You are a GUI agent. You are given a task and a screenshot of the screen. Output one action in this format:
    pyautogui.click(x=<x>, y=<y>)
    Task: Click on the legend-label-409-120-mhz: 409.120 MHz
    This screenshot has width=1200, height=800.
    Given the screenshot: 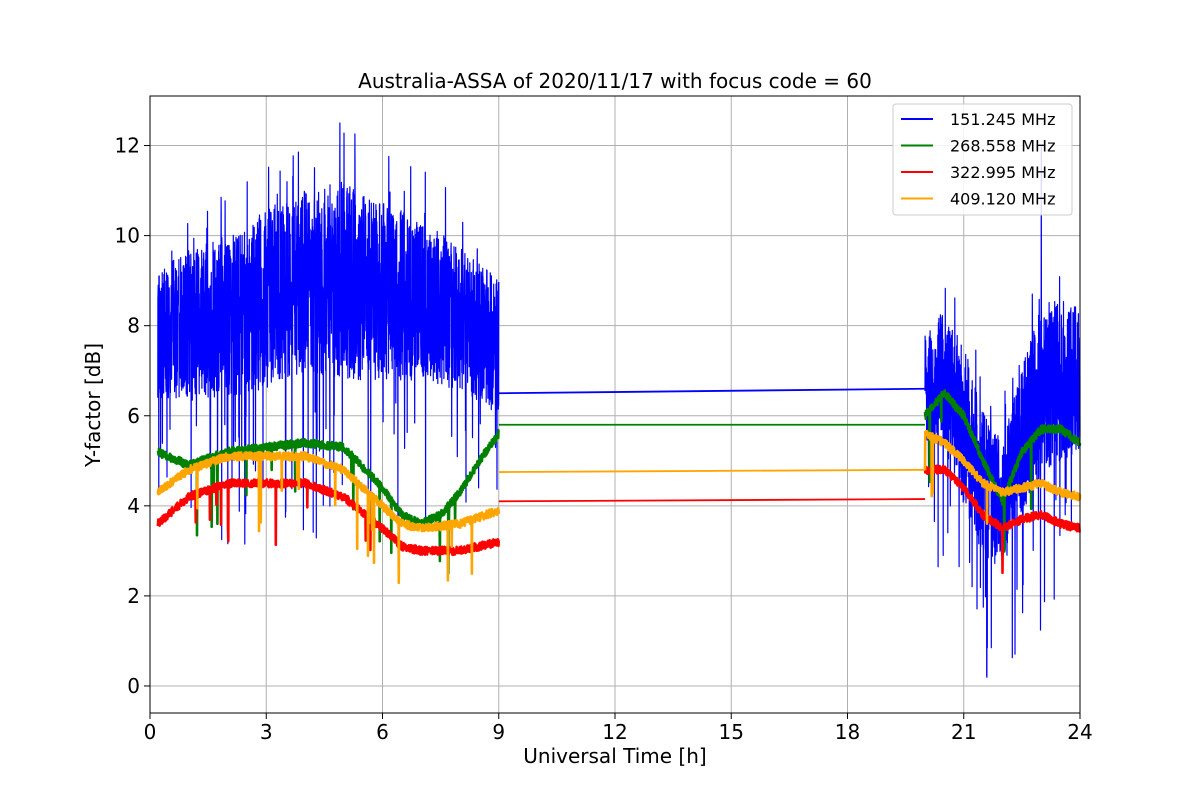 What is the action you would take?
    pyautogui.click(x=1002, y=199)
    